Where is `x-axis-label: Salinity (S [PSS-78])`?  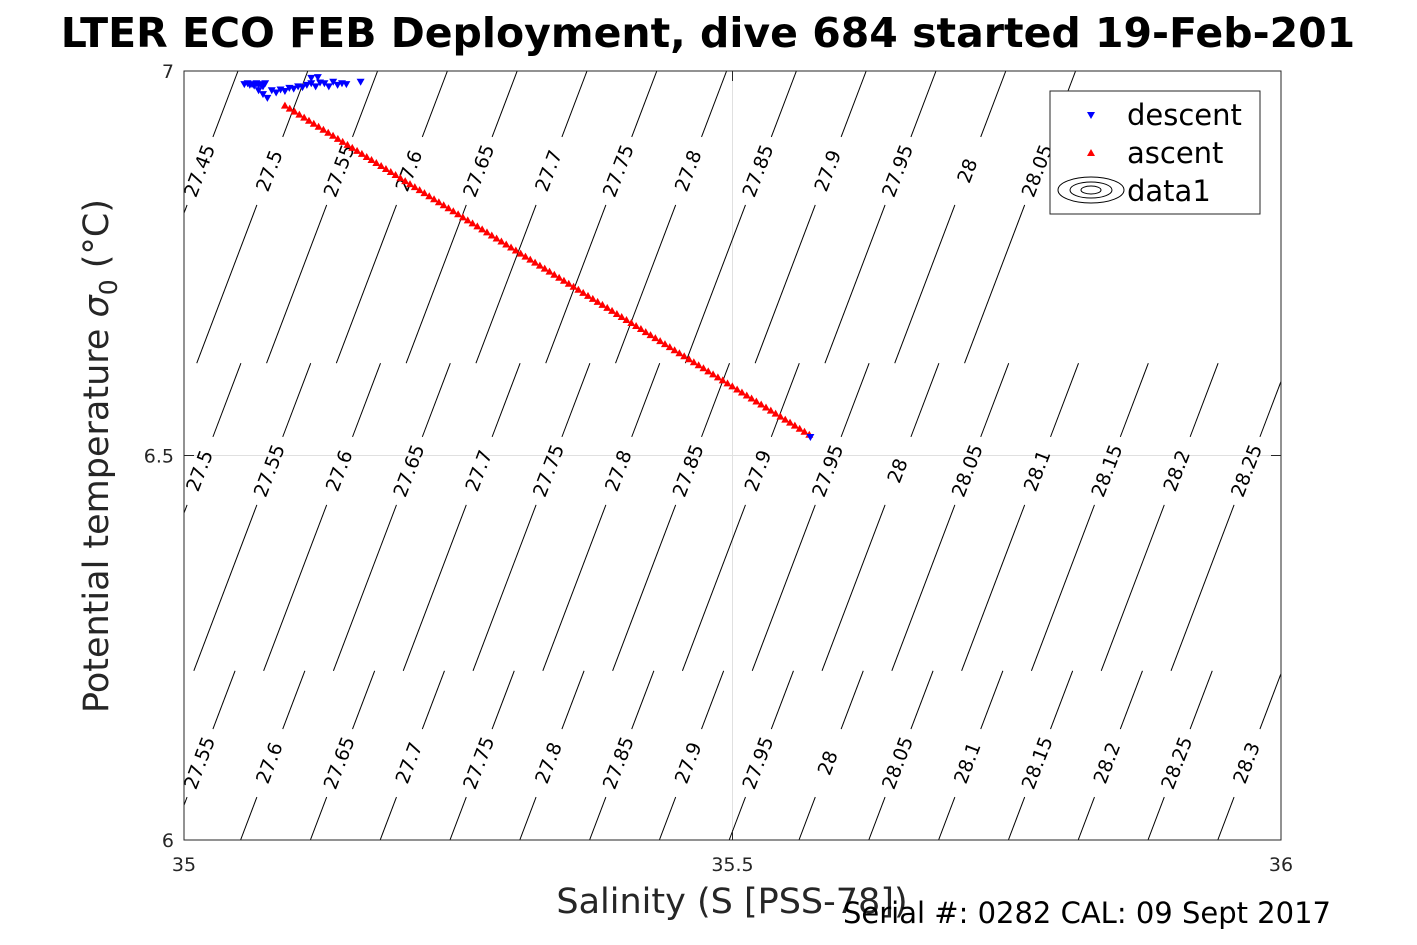
x-axis-label: Salinity (S [PSS-78]) is located at coordinates (731, 902).